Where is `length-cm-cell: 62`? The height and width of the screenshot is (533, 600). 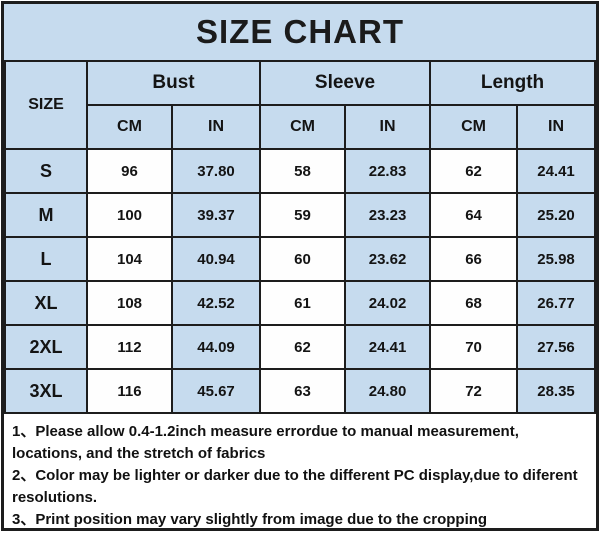 length-cm-cell: 62 is located at coordinates (474, 171).